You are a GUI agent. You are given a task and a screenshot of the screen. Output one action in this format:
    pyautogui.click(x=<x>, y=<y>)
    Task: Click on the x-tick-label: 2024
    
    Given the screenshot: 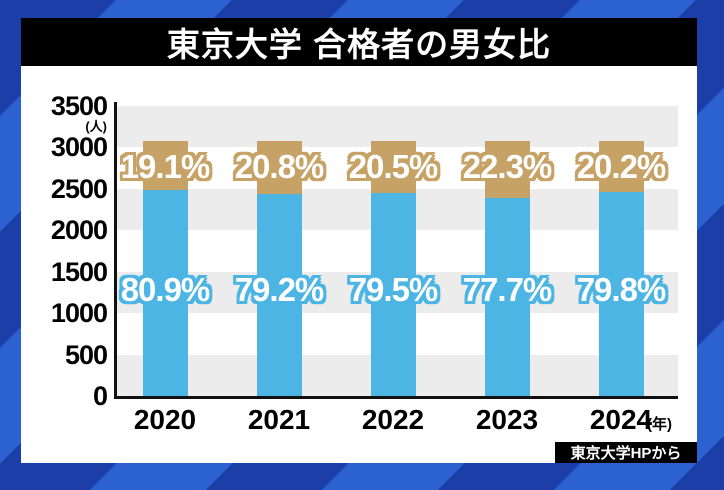 What is the action you would take?
    pyautogui.click(x=621, y=419)
    